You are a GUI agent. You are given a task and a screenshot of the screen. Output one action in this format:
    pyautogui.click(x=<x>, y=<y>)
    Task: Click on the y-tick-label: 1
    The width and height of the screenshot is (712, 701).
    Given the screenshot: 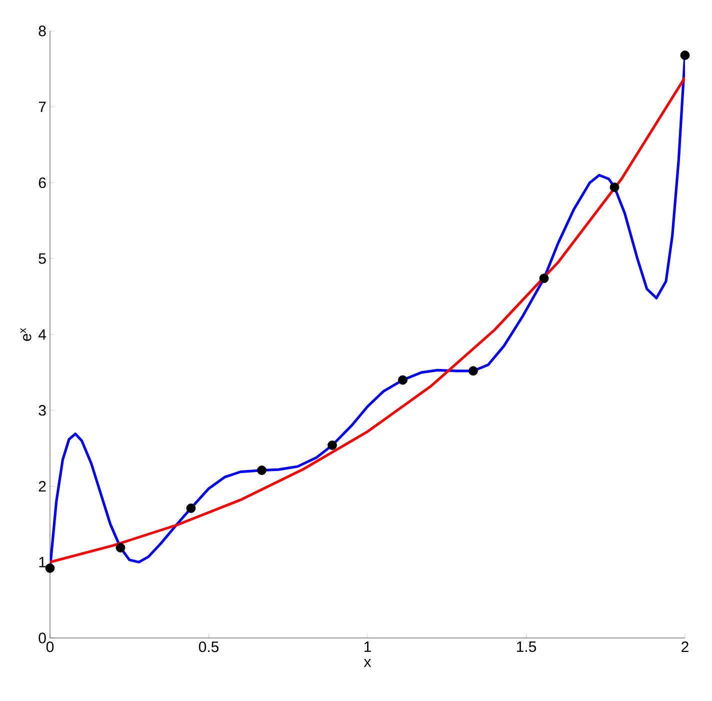 What is the action you would take?
    pyautogui.click(x=42, y=562)
    